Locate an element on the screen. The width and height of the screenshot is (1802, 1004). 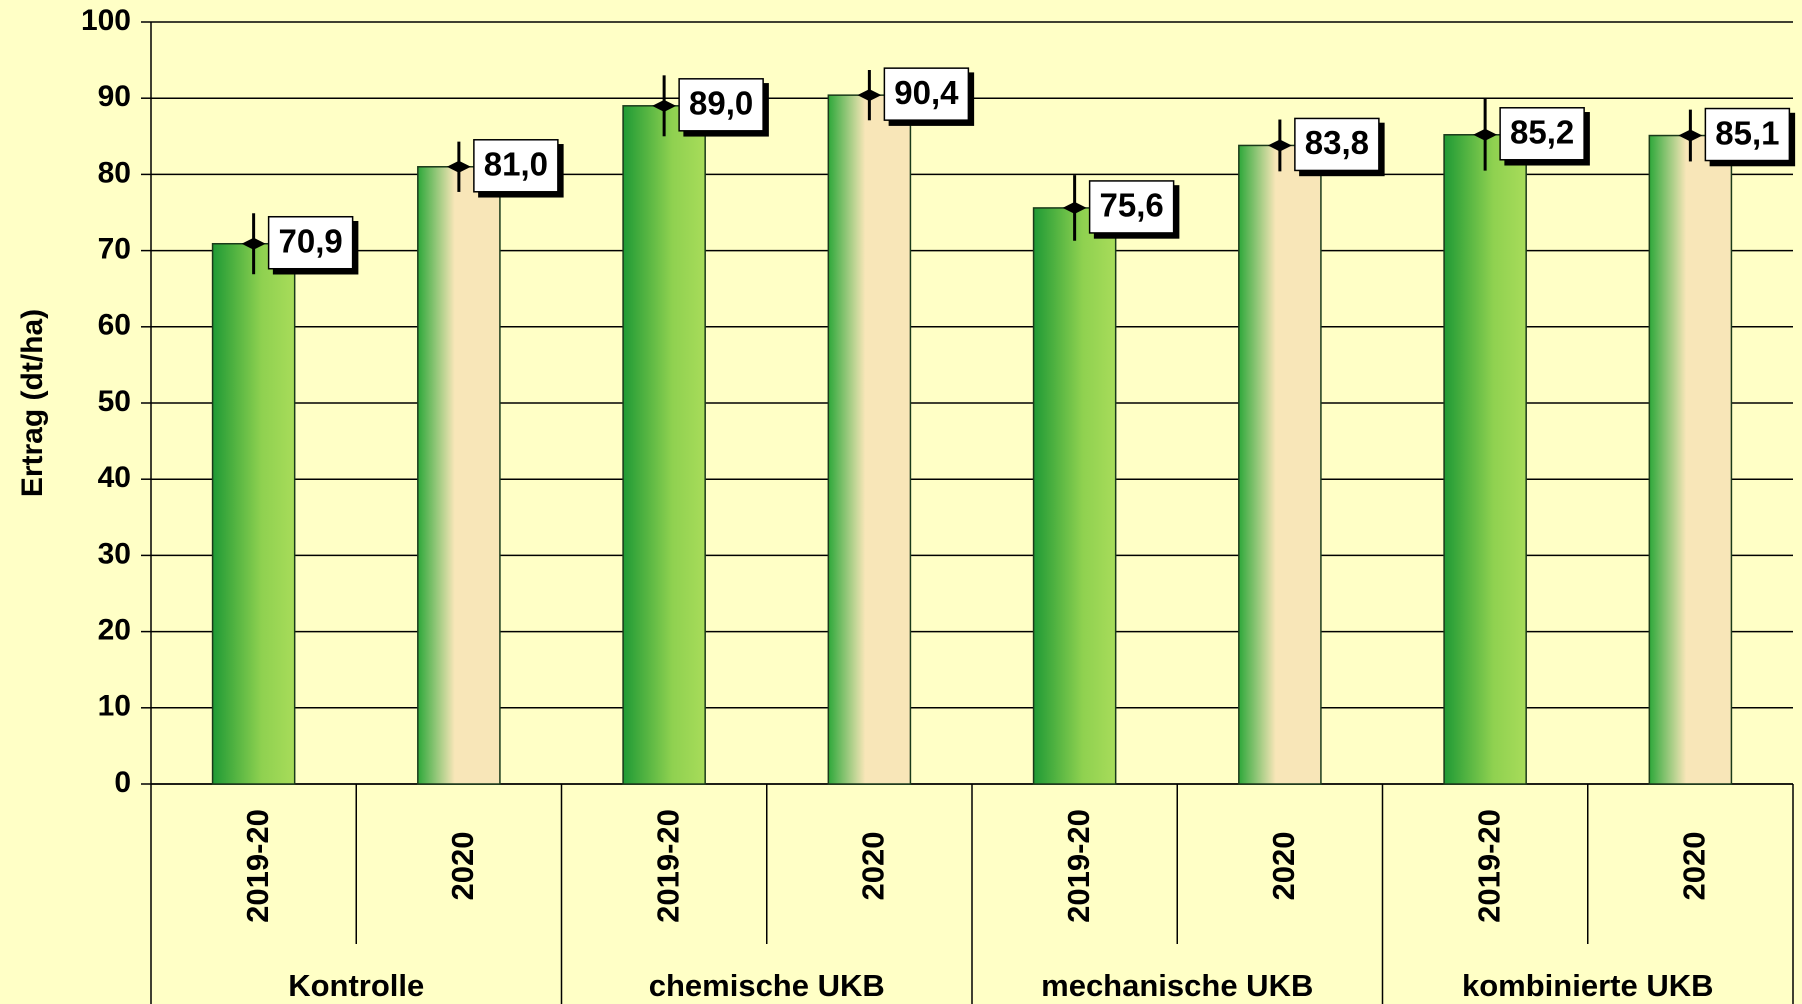
y-tick-label: 50 is located at coordinates (114, 401).